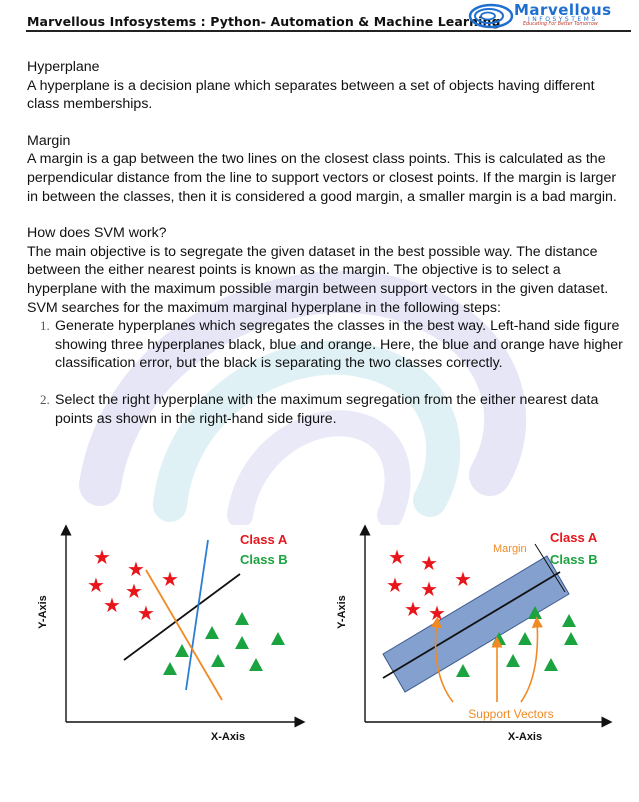 The image size is (639, 802). What do you see at coordinates (184, 635) in the screenshot?
I see `orange-hyperplane` at bounding box center [184, 635].